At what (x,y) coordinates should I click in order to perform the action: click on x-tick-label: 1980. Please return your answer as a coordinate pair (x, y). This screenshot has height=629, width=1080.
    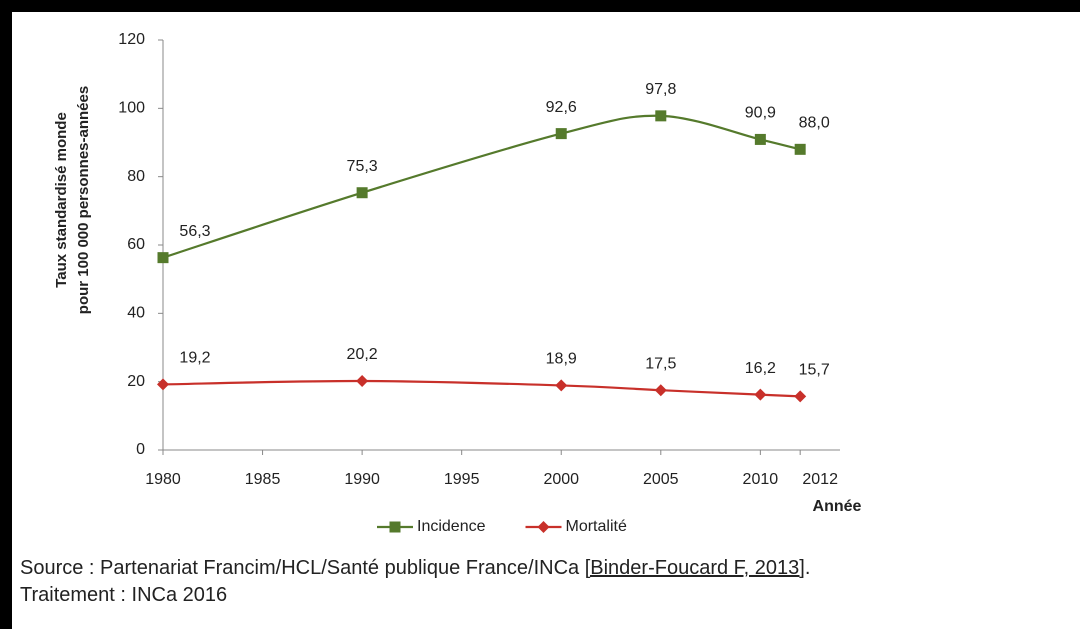
    Looking at the image, I should click on (163, 479).